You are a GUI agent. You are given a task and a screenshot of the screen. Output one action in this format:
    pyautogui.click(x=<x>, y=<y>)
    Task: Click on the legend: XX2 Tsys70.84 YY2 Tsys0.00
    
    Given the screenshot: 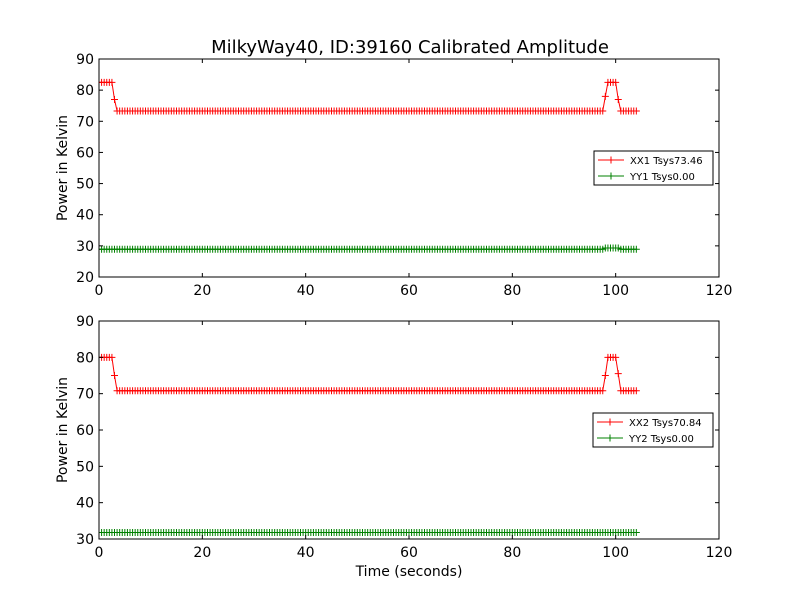 What is the action you would take?
    pyautogui.click(x=653, y=430)
    